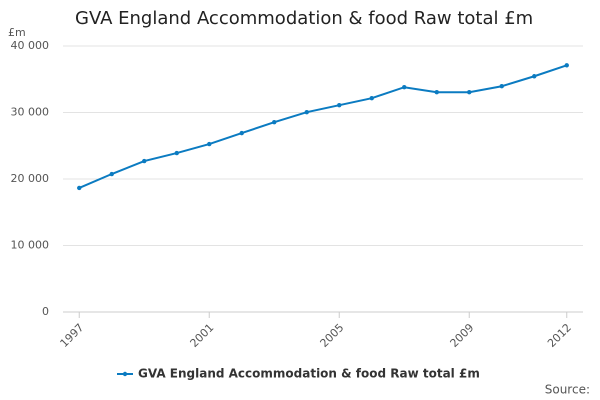 The width and height of the screenshot is (600, 400). What do you see at coordinates (45, 311) in the screenshot?
I see `y-tick-label: 0` at bounding box center [45, 311].